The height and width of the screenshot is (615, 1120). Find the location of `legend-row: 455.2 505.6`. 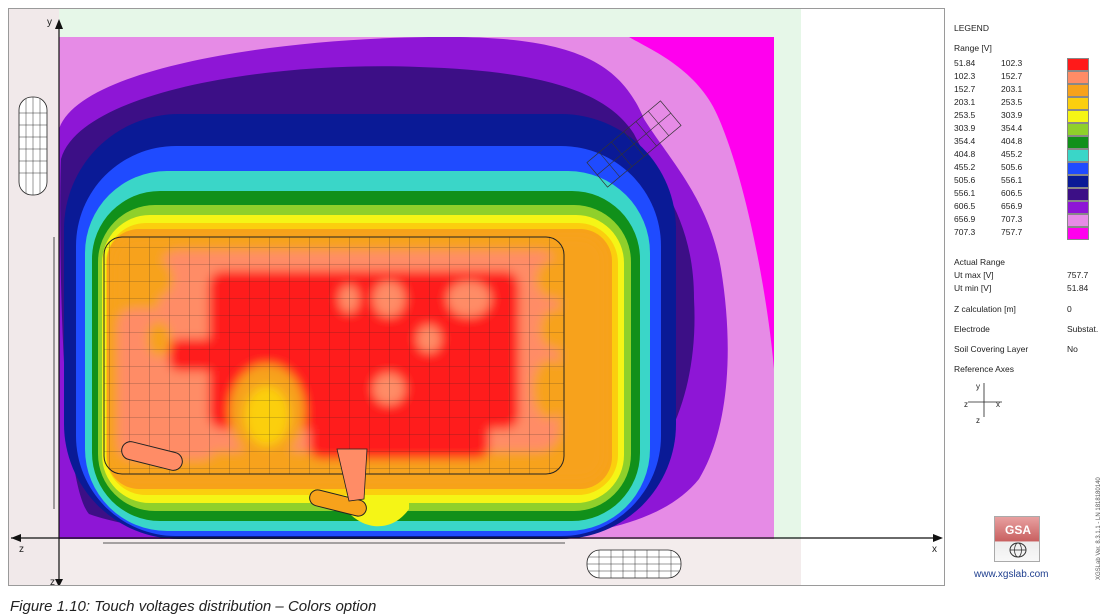

legend-row: 455.2 505.6 is located at coordinates (1034, 168).